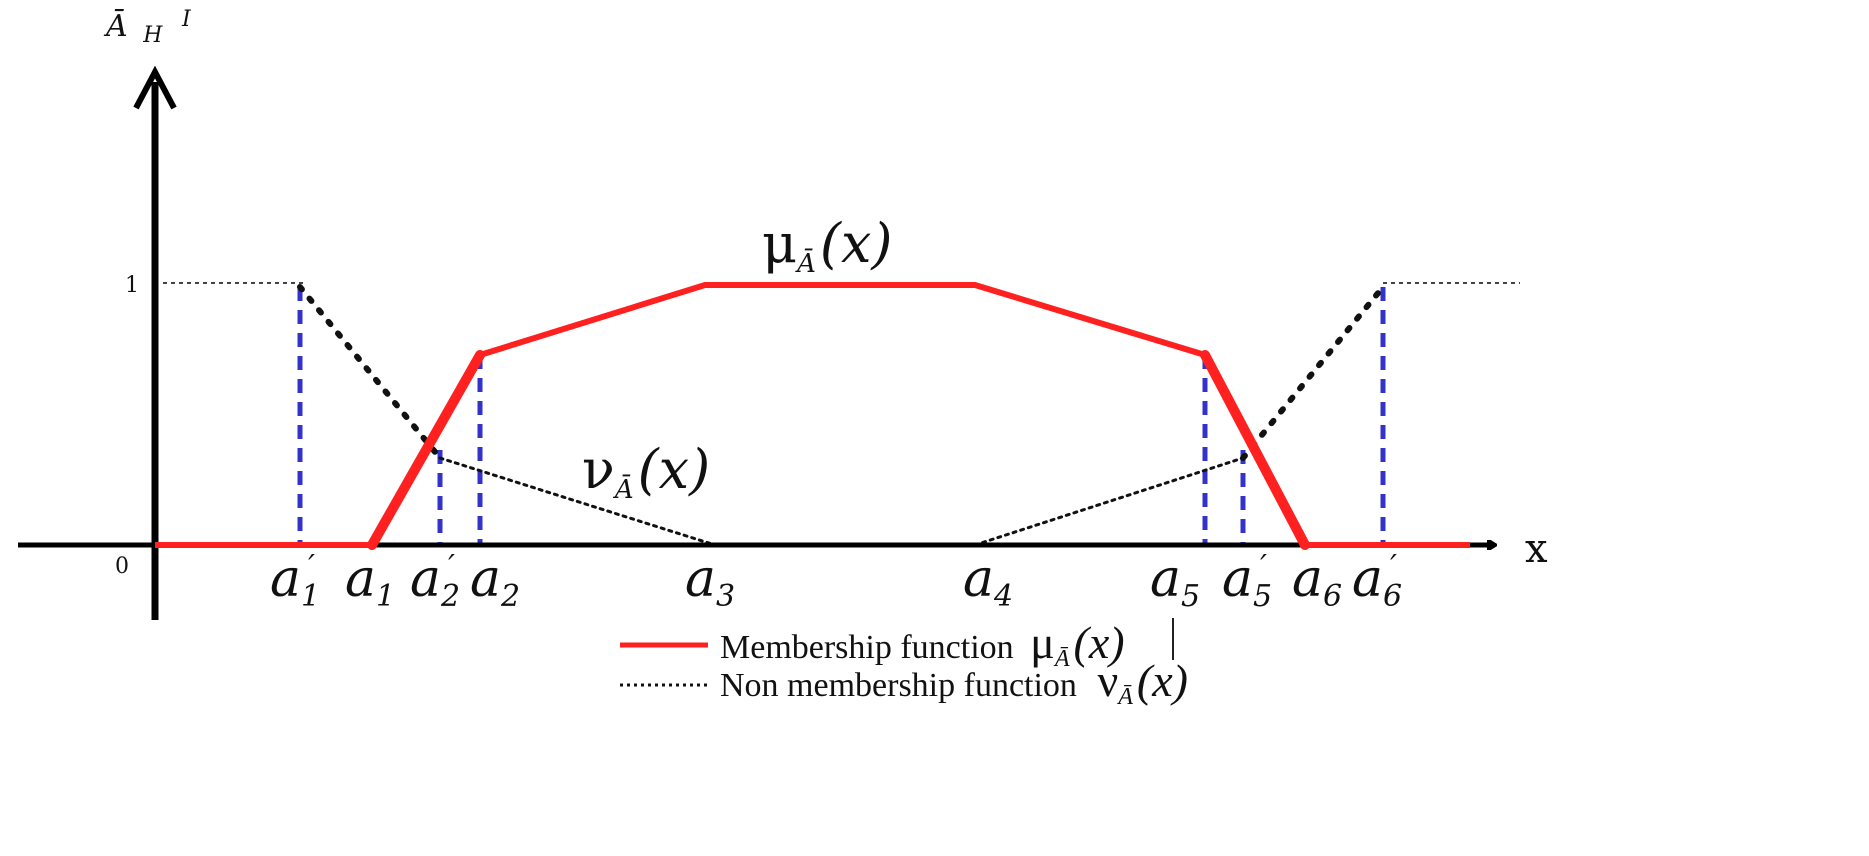 This screenshot has height=856, width=1869. Describe the element at coordinates (426, 450) in the screenshot. I see `membership-left-thick` at that location.